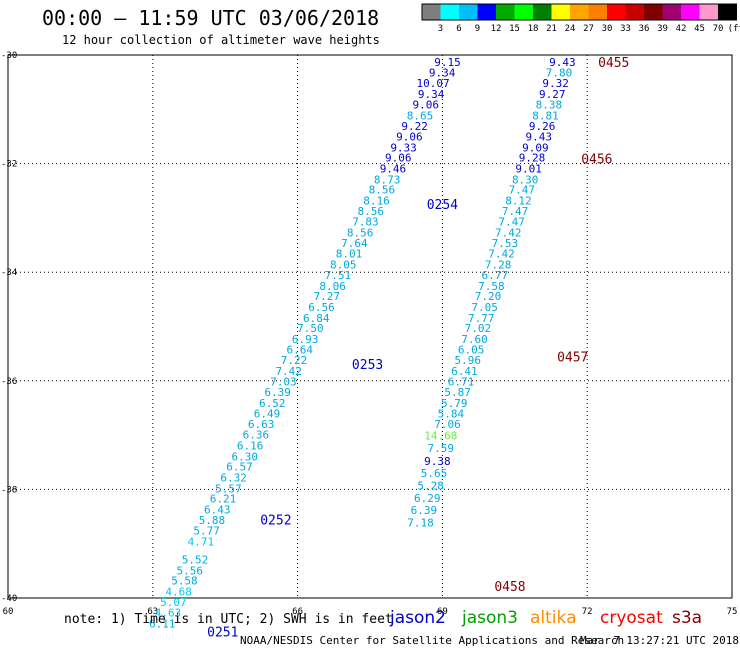 This screenshot has height=650, width=740. Describe the element at coordinates (327, 296) in the screenshot. I see `wave-height-label: 7.27` at that location.